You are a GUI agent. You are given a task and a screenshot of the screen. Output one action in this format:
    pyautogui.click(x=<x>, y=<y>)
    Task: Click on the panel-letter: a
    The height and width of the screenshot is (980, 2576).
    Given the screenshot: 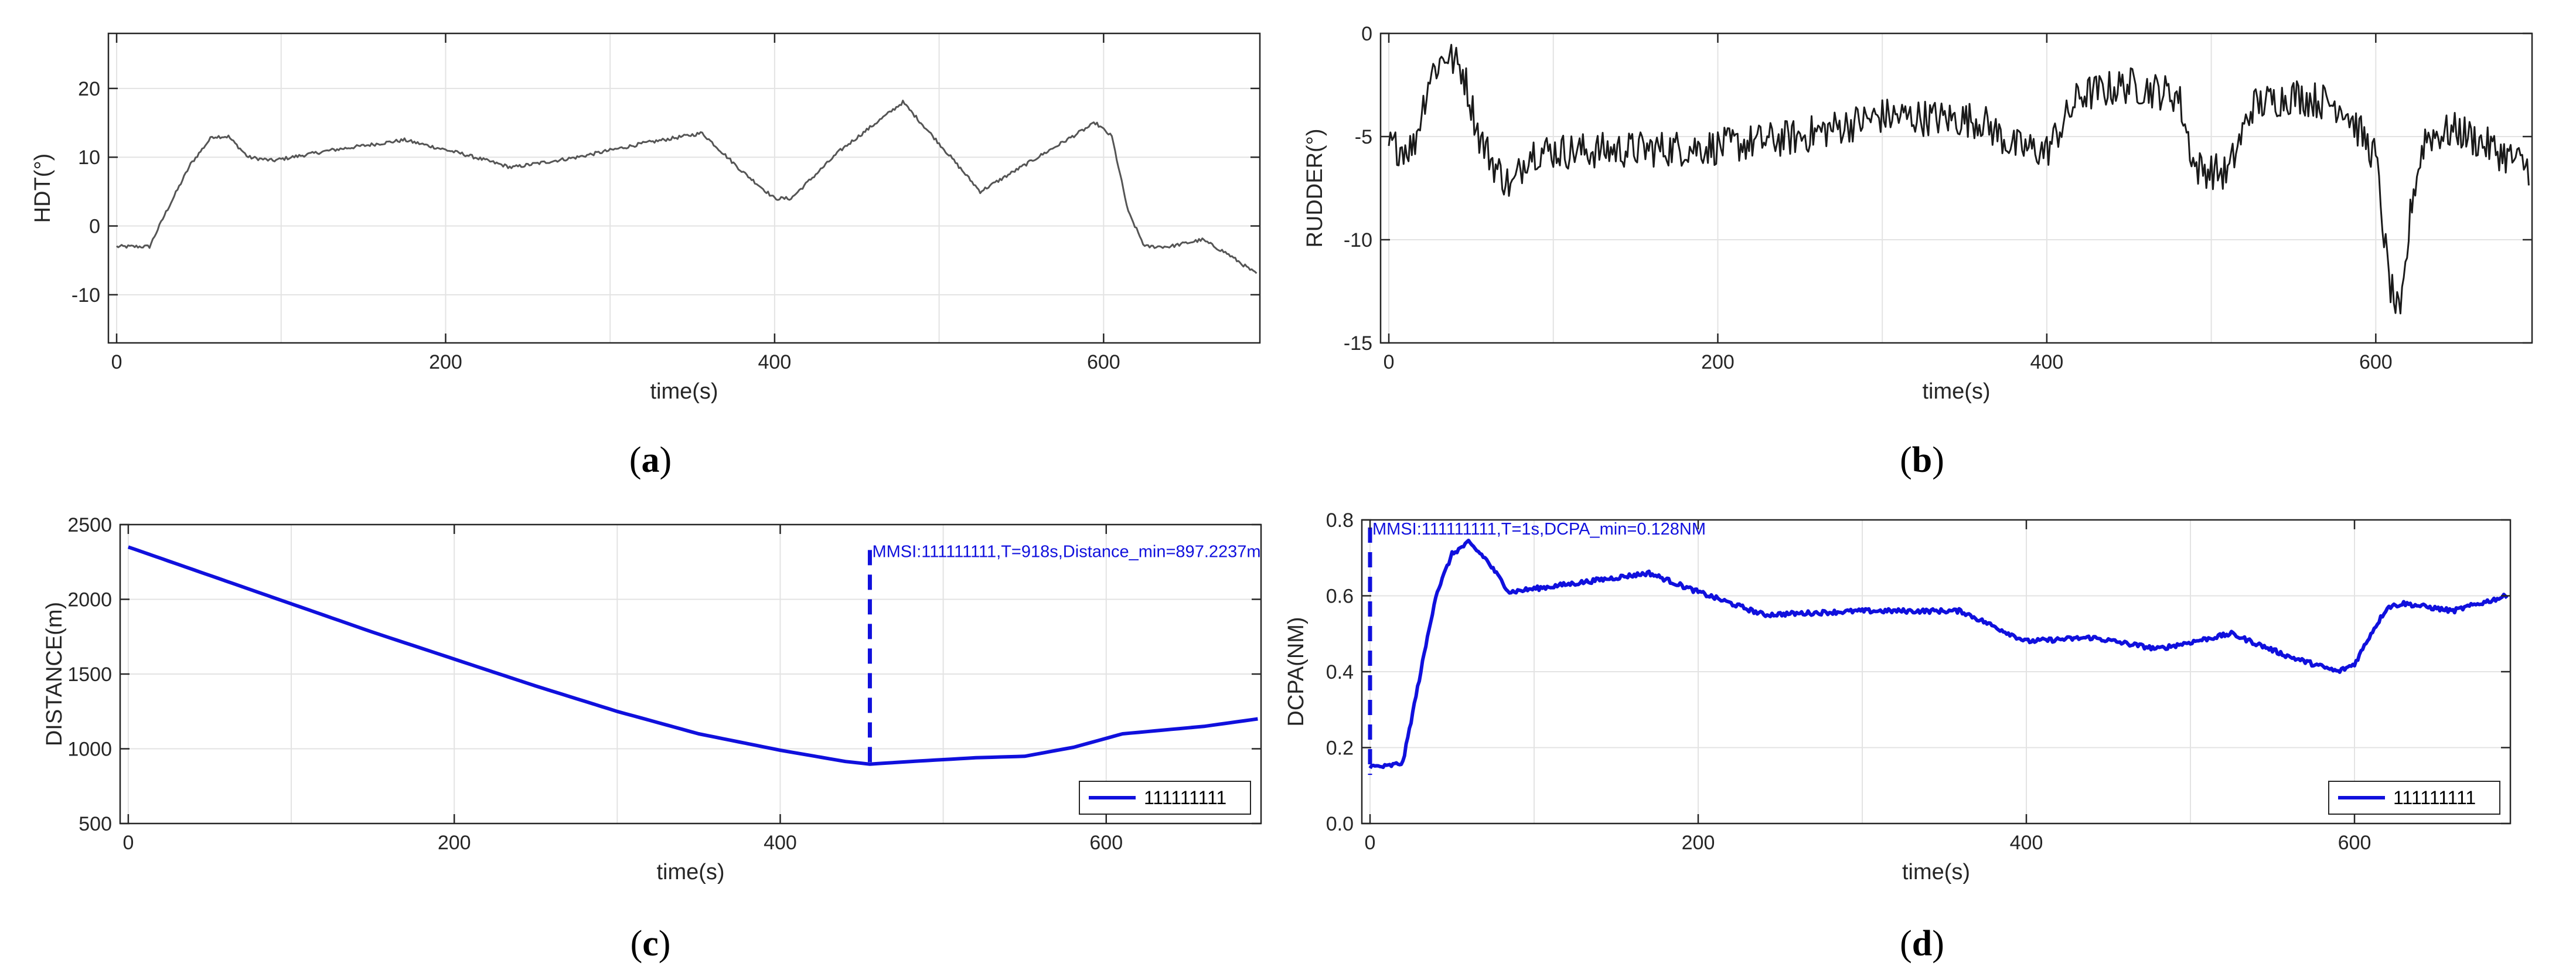 What is the action you would take?
    pyautogui.click(x=651, y=460)
    